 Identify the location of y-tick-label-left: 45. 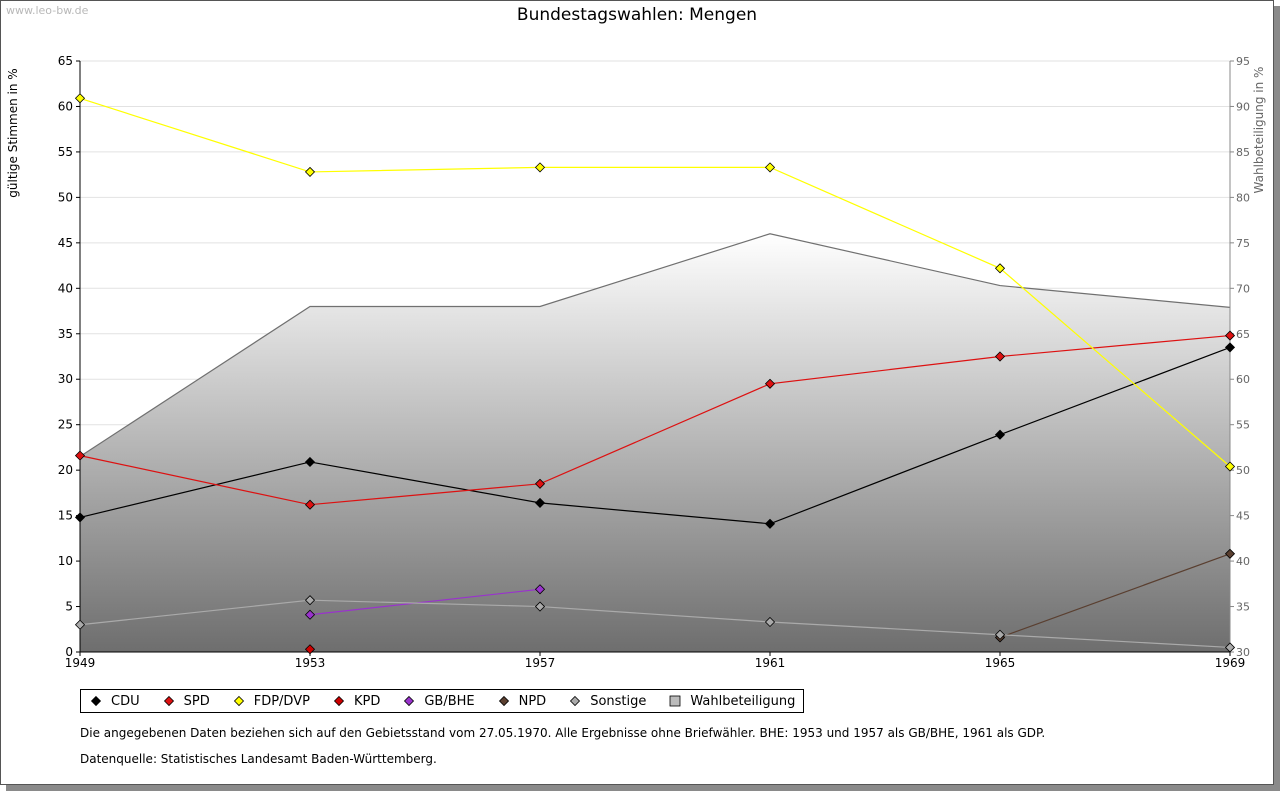
(65, 243).